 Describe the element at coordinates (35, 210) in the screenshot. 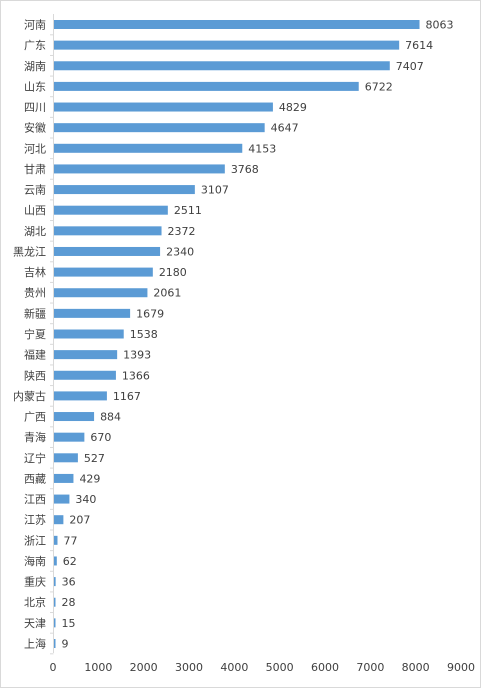

I see `category-label: 山西` at that location.